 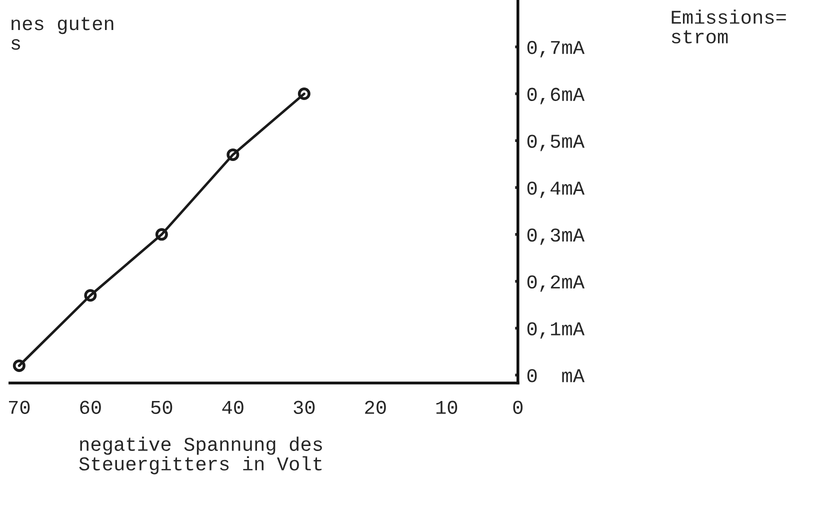 What do you see at coordinates (63, 33) in the screenshot?
I see `annotation: nes guten s` at bounding box center [63, 33].